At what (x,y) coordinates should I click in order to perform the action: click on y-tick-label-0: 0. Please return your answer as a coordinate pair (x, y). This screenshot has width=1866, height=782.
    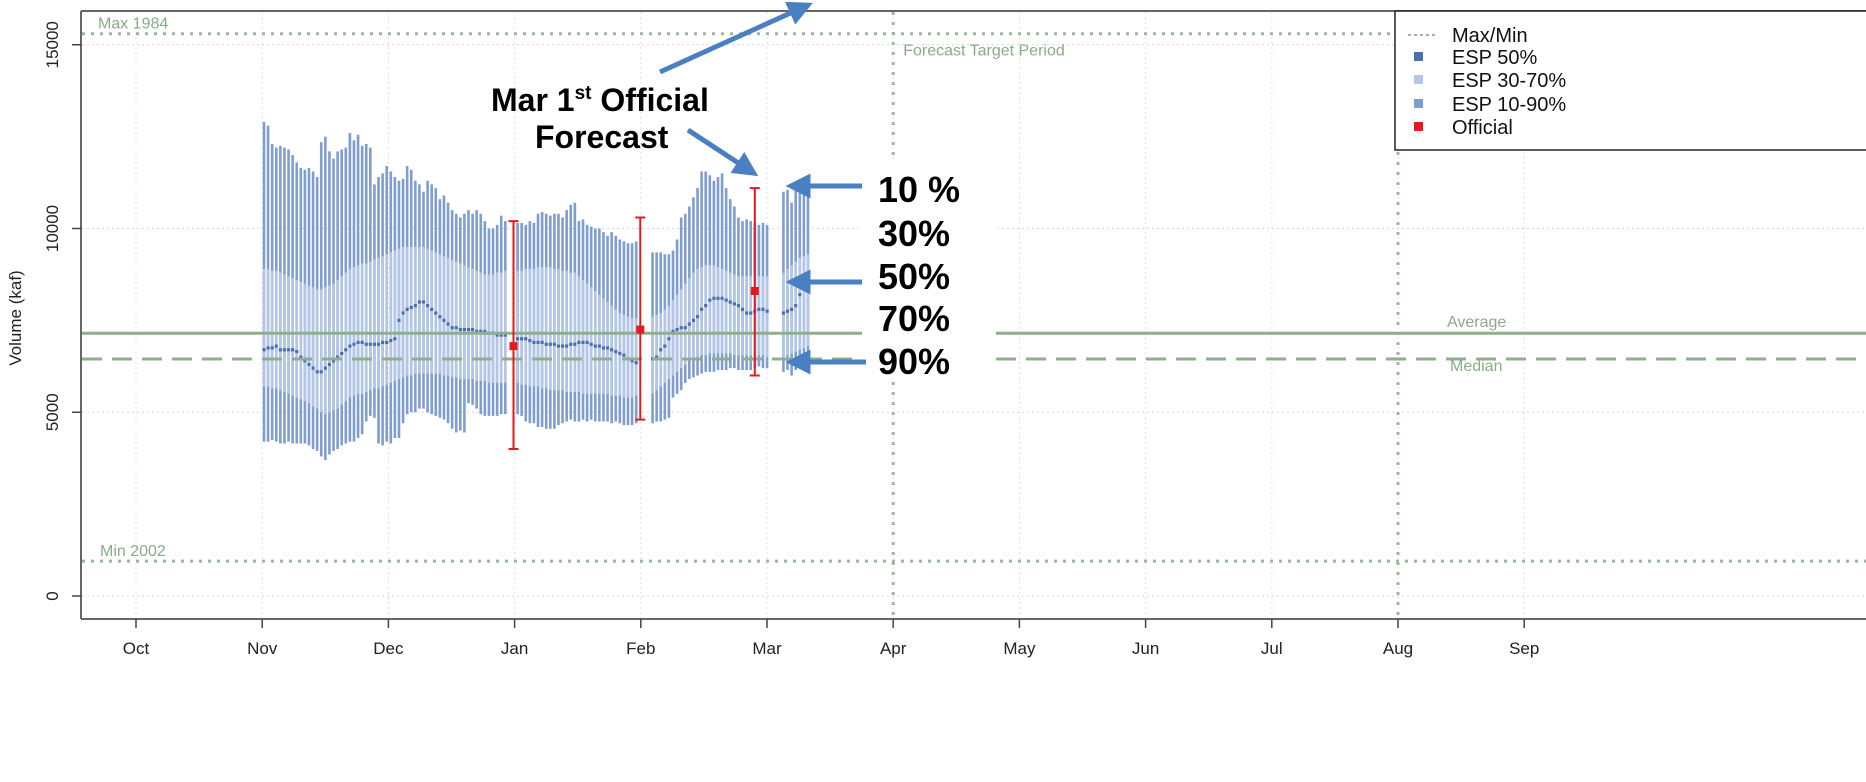
    Looking at the image, I should click on (52, 595).